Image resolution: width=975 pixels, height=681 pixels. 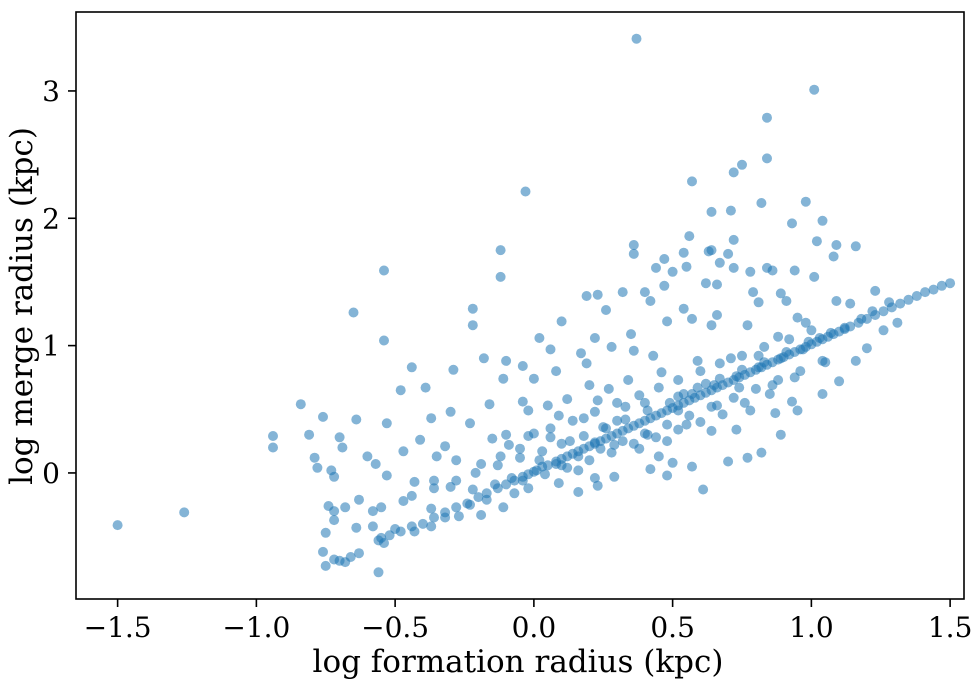 What do you see at coordinates (51, 346) in the screenshot?
I see `y-tick-label: 1` at bounding box center [51, 346].